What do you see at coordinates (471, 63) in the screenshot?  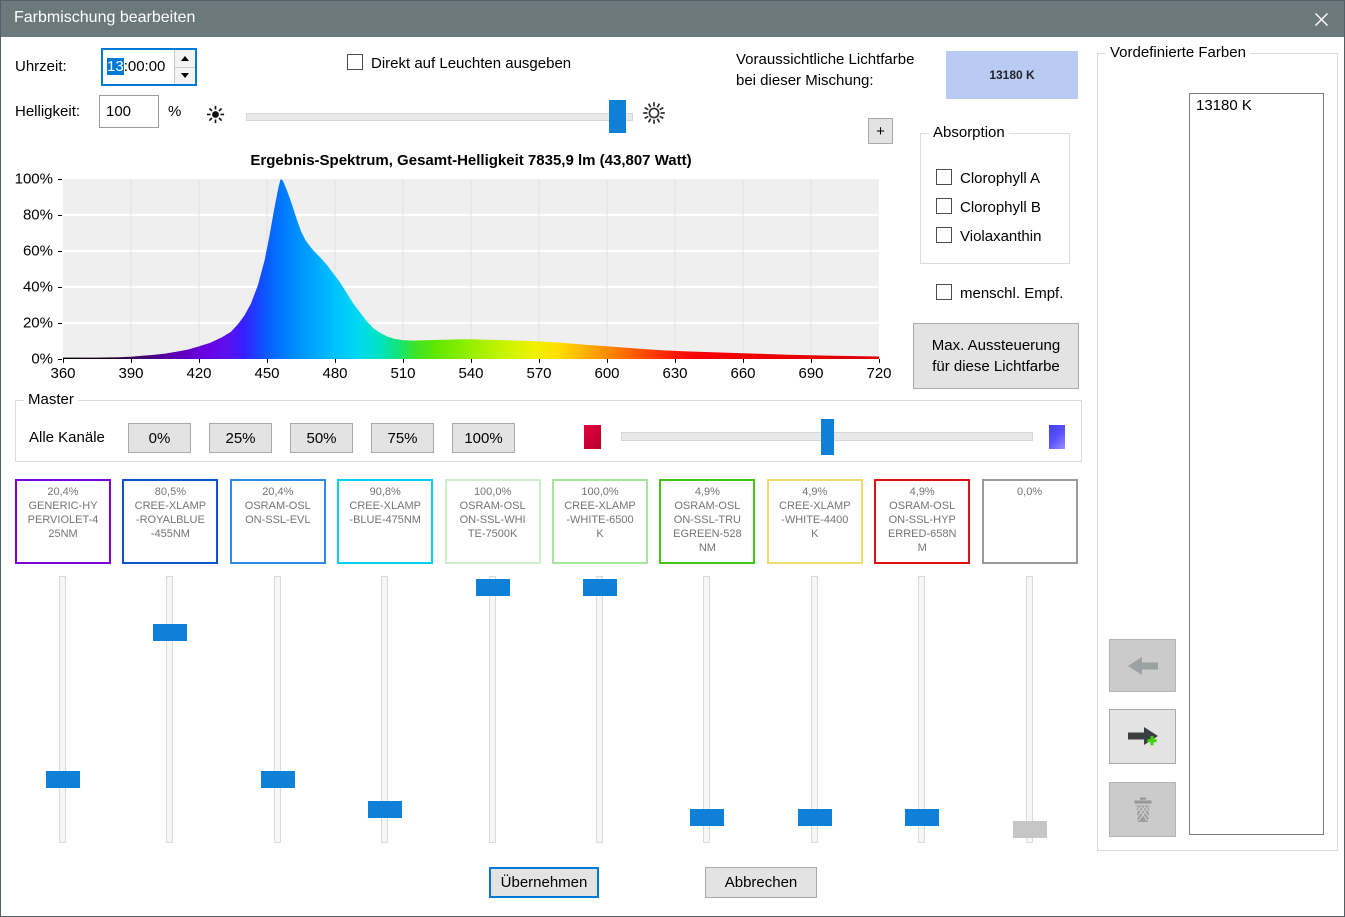 I see `direct-output-label: Direkt auf Leuchten ausgeben` at bounding box center [471, 63].